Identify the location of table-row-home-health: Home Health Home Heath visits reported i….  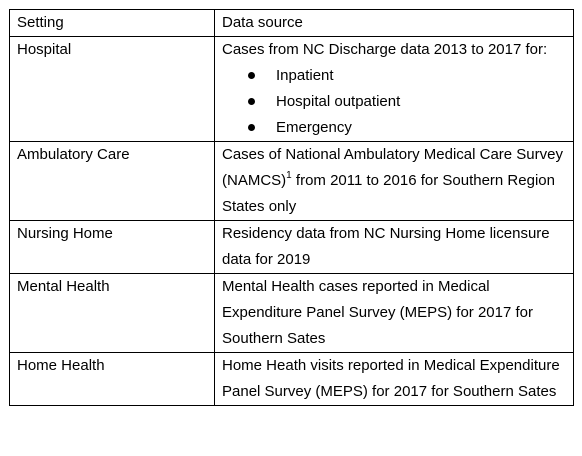
(291, 379).